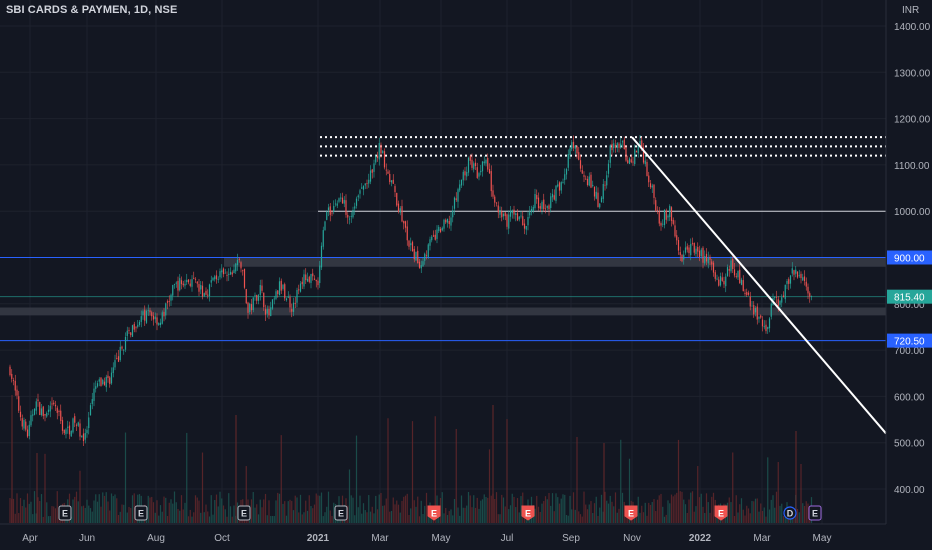  Describe the element at coordinates (92, 10) in the screenshot. I see `symbol-title: SBI CARDS & PAYMEN, 1D, NSE` at that location.